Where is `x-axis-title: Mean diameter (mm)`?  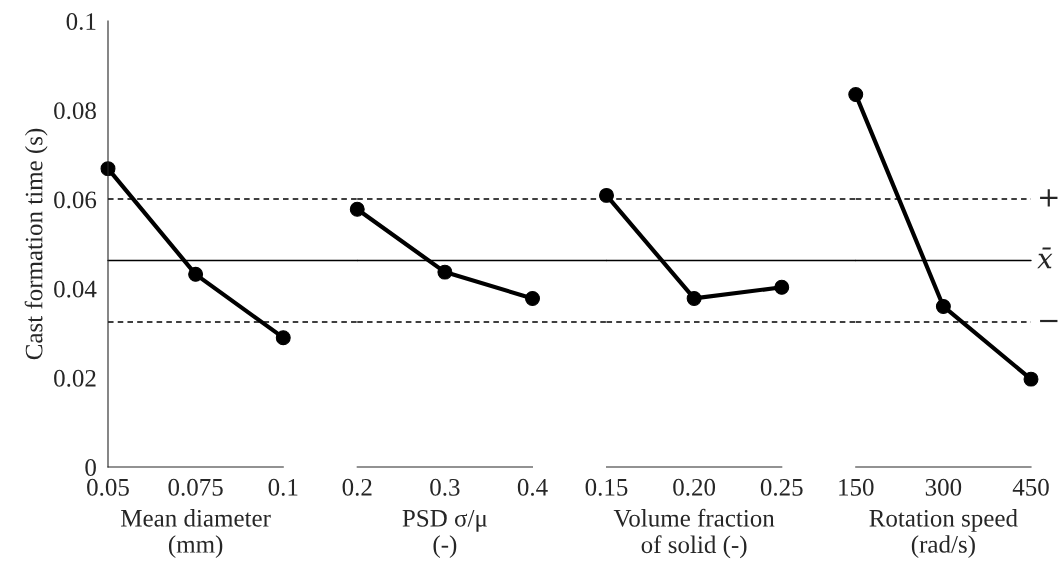
x-axis-title: Mean diameter (mm) is located at coordinates (196, 533).